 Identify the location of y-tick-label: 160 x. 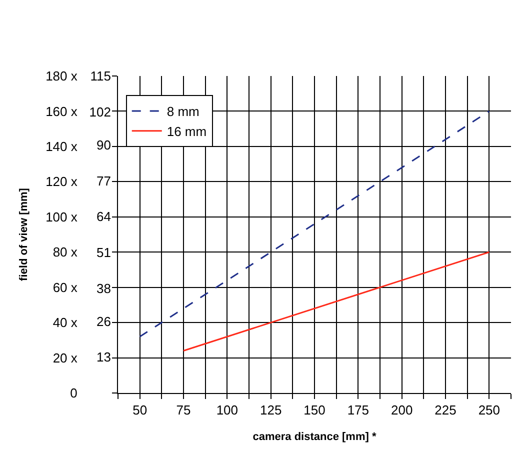
(62, 111).